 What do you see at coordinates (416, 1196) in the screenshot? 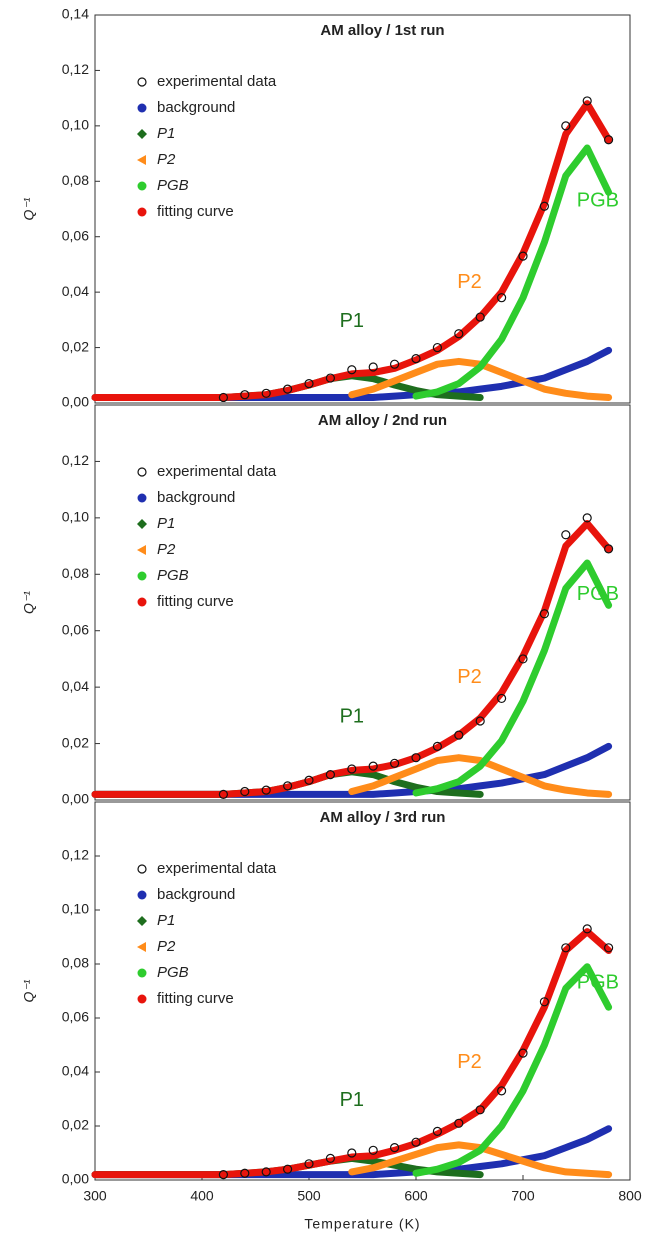
I see `x-tick-label: 600` at bounding box center [416, 1196].